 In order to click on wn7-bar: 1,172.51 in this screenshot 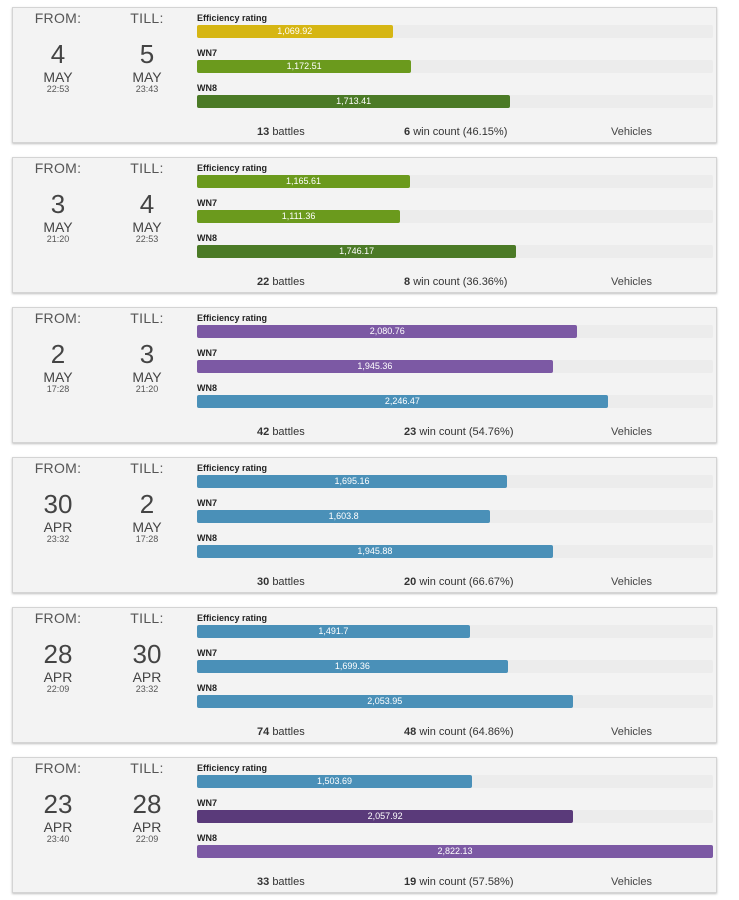, I will do `click(304, 66)`.